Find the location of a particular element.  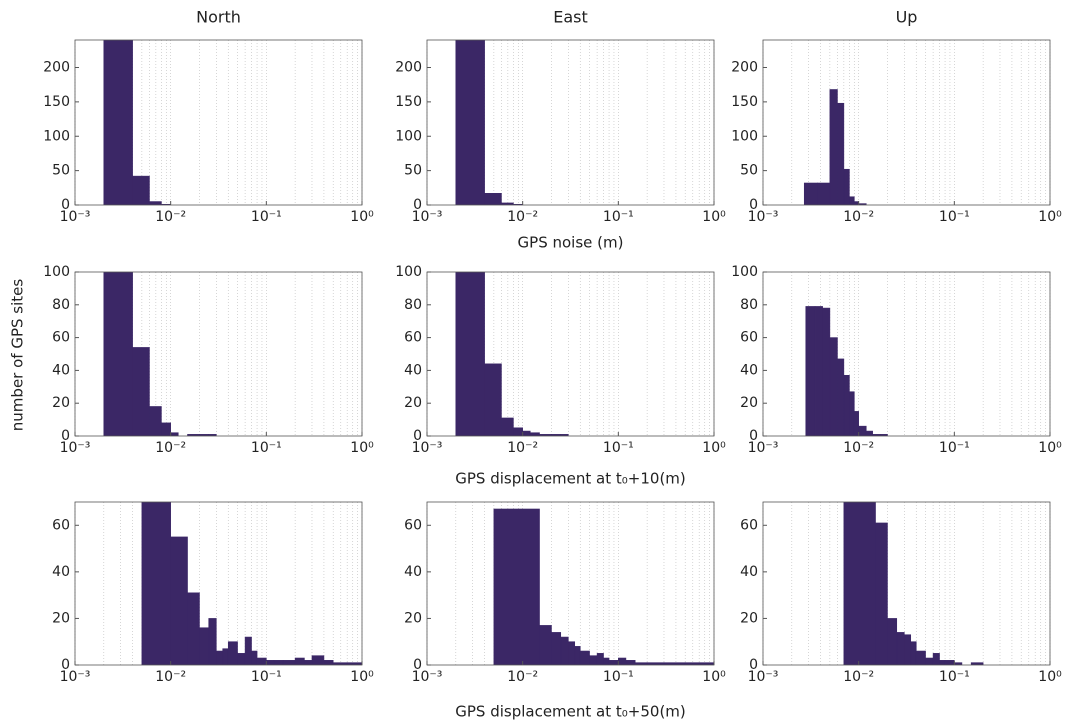

x-axis-label: GPS displacement at t₀+10(m) is located at coordinates (570, 479).